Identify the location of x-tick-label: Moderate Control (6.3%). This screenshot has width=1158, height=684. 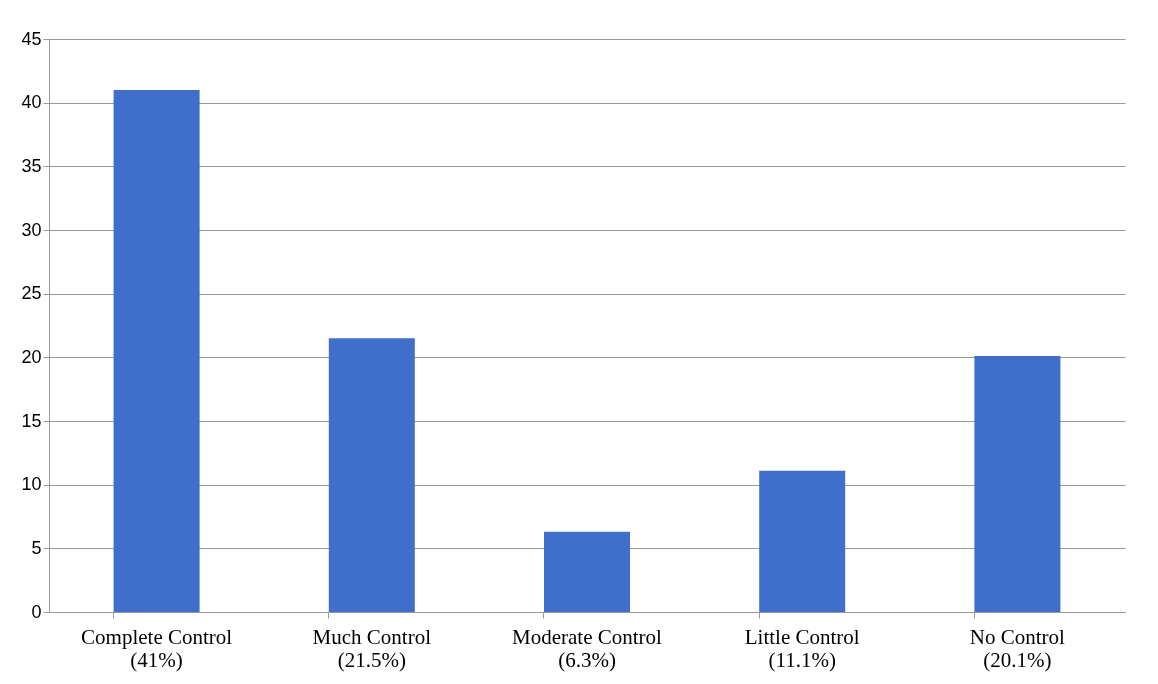
(587, 648).